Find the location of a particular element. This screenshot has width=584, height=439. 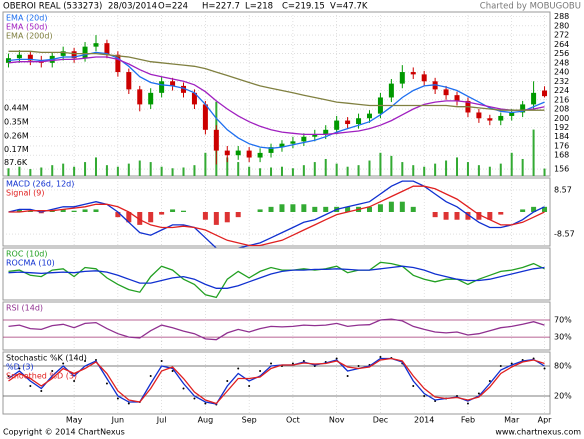

volume-tick-label: 0.35M is located at coordinates (16, 121).